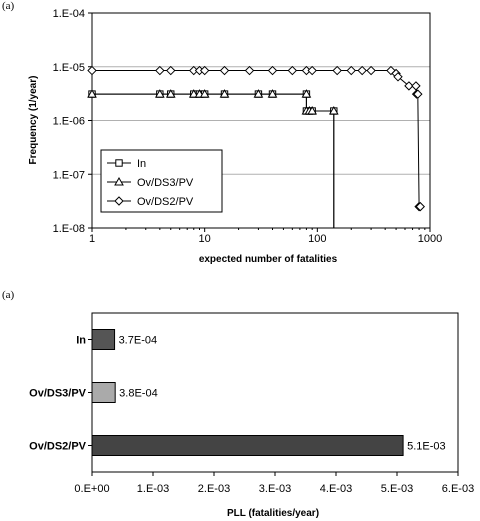 The width and height of the screenshot is (480, 521). What do you see at coordinates (138, 341) in the screenshot?
I see `bar-value-label-in: 3.7E-04` at bounding box center [138, 341].